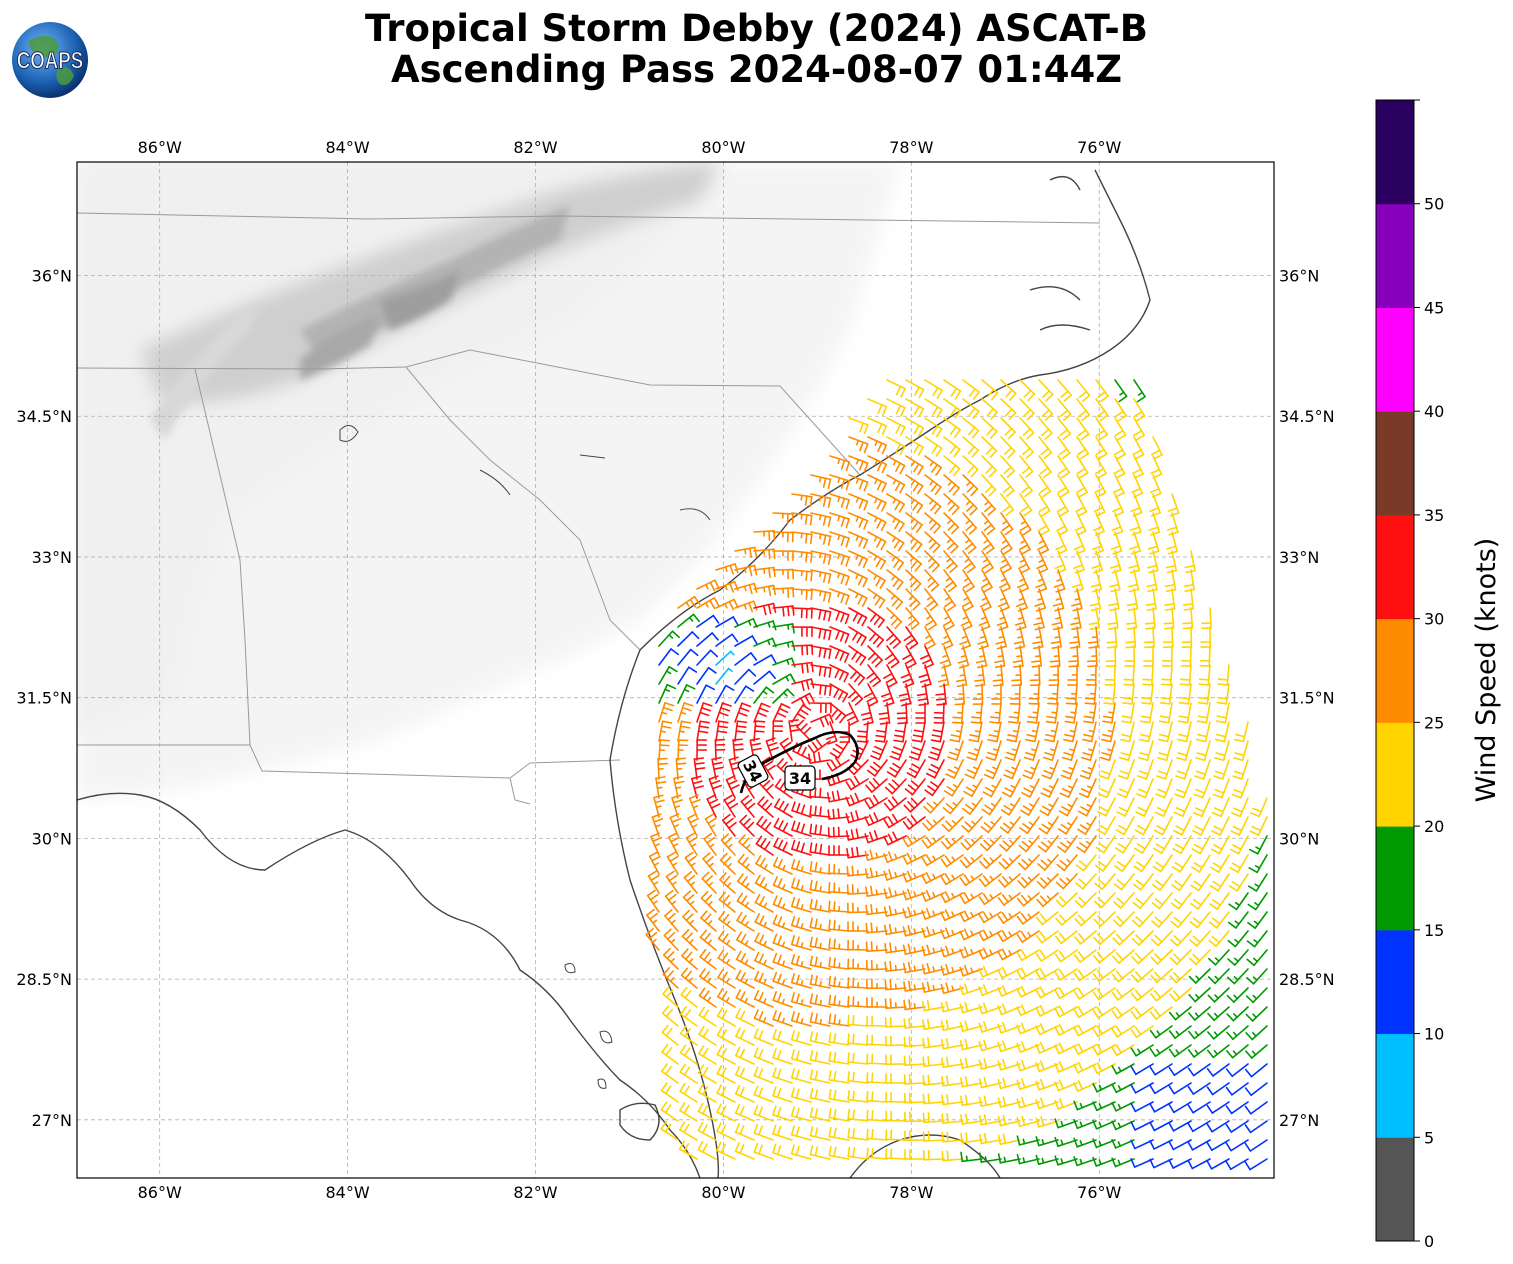 The image size is (1513, 1264). What do you see at coordinates (535, 147) in the screenshot?
I see `lon-tick-label-top: 82°W` at bounding box center [535, 147].